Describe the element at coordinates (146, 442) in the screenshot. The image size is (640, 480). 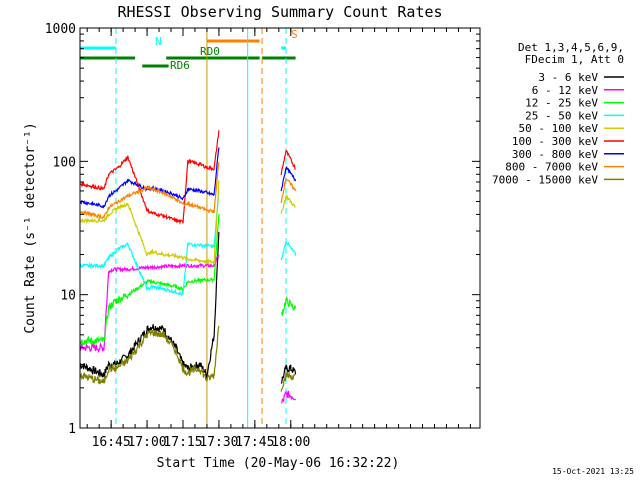
I see `x-tick-label: 17:00` at that location.